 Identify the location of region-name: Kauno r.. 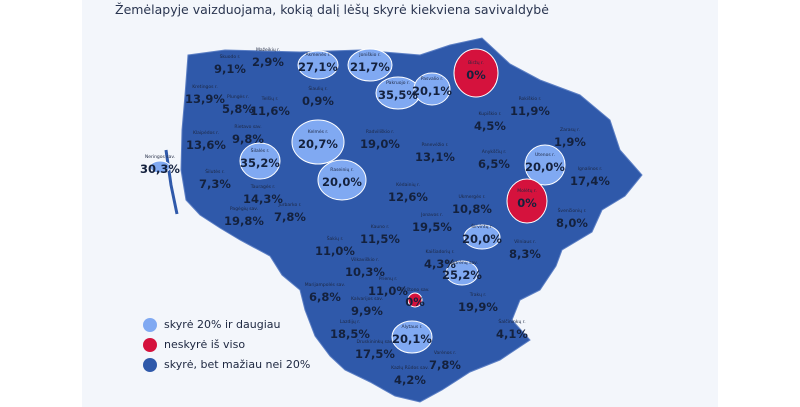
(380, 227).